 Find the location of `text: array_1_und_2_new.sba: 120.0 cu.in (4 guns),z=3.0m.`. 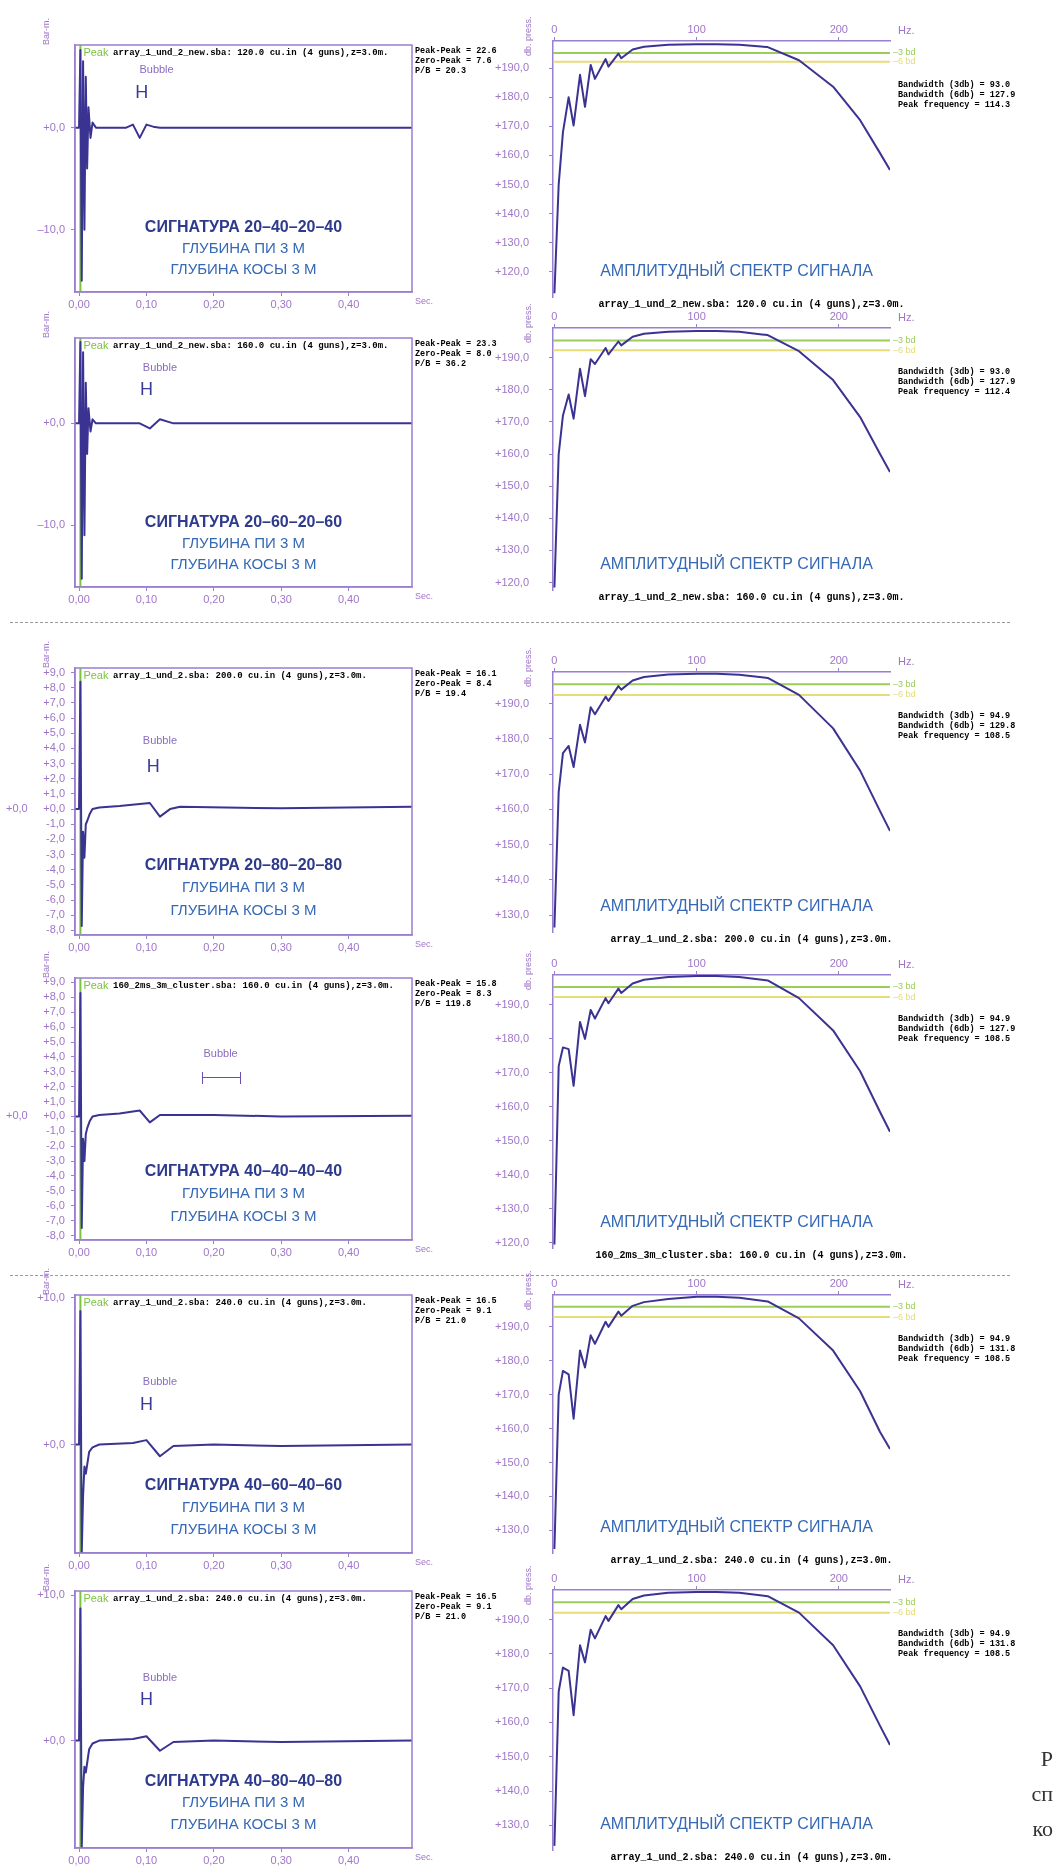

text: array_1_und_2_new.sba: 120.0 cu.in (4 guns),z=3.0m. is located at coordinates (751, 304).